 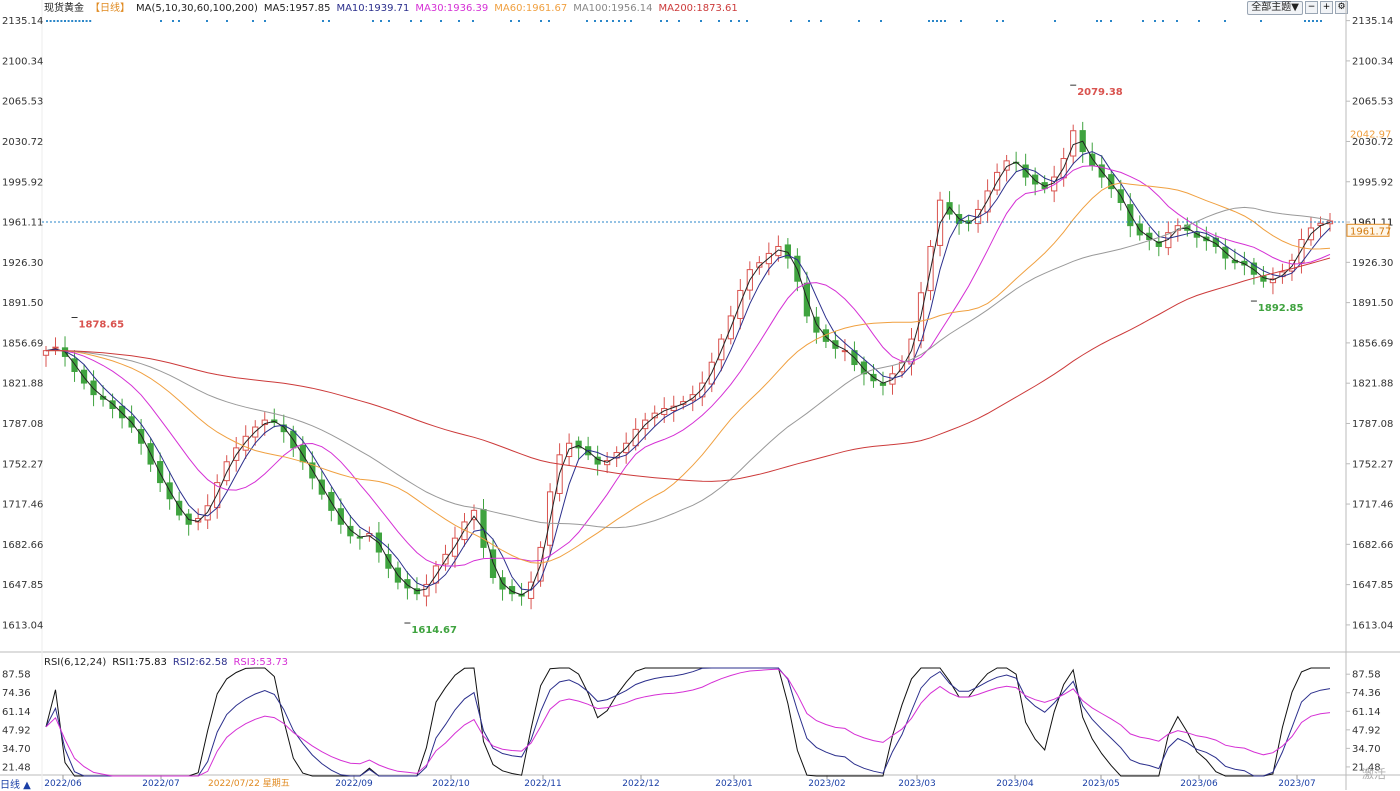 What do you see at coordinates (160, 784) in the screenshot?
I see `date-tick-label: 2022/07` at bounding box center [160, 784].